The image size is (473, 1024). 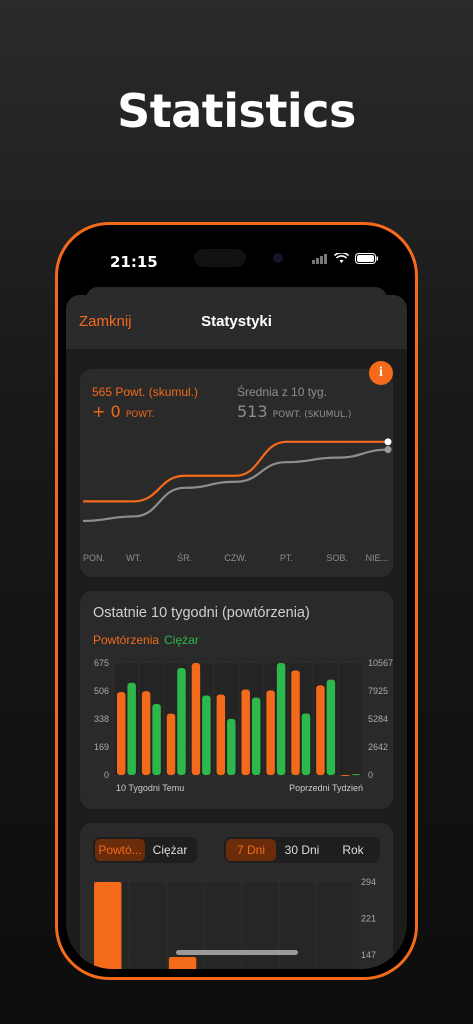 I want to click on right-axis-tick: 10567, so click(x=380, y=663).